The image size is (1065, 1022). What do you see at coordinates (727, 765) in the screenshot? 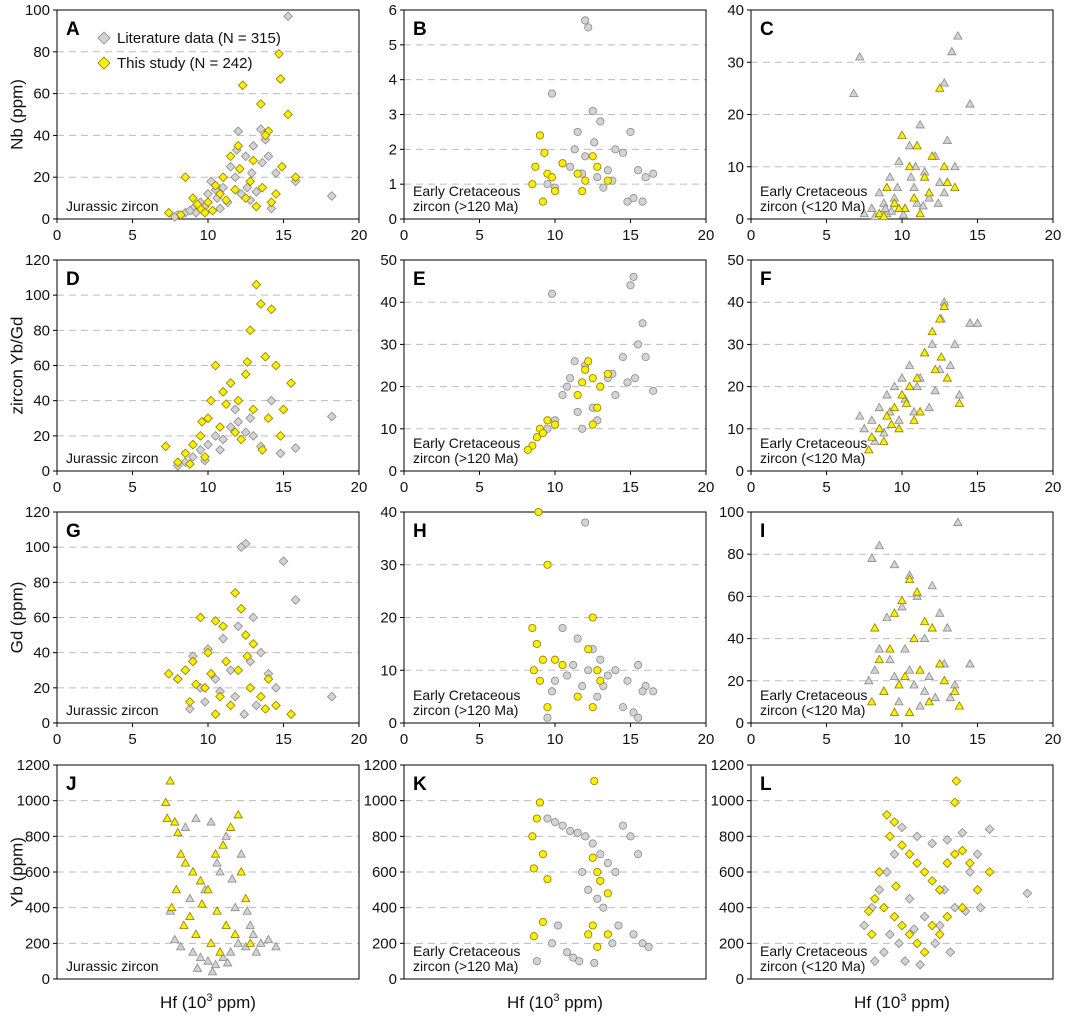
I see `y-tick-label: 1200` at bounding box center [727, 765].